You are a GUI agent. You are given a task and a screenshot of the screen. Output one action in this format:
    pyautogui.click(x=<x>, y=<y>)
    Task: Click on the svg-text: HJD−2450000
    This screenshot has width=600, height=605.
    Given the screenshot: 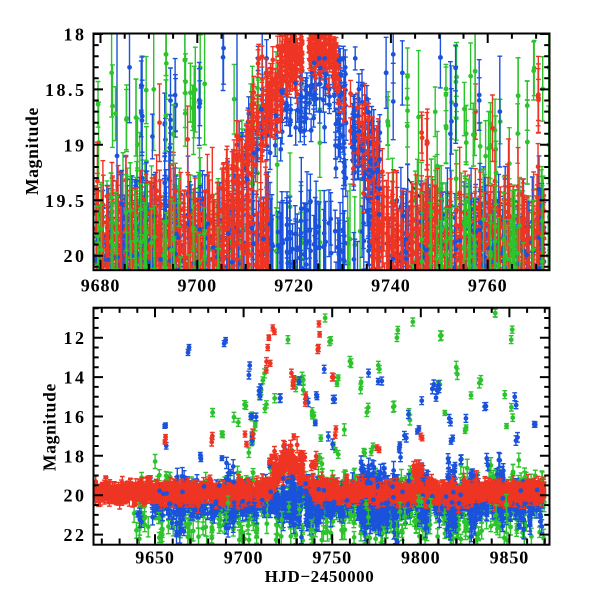 What is the action you would take?
    pyautogui.click(x=320, y=576)
    